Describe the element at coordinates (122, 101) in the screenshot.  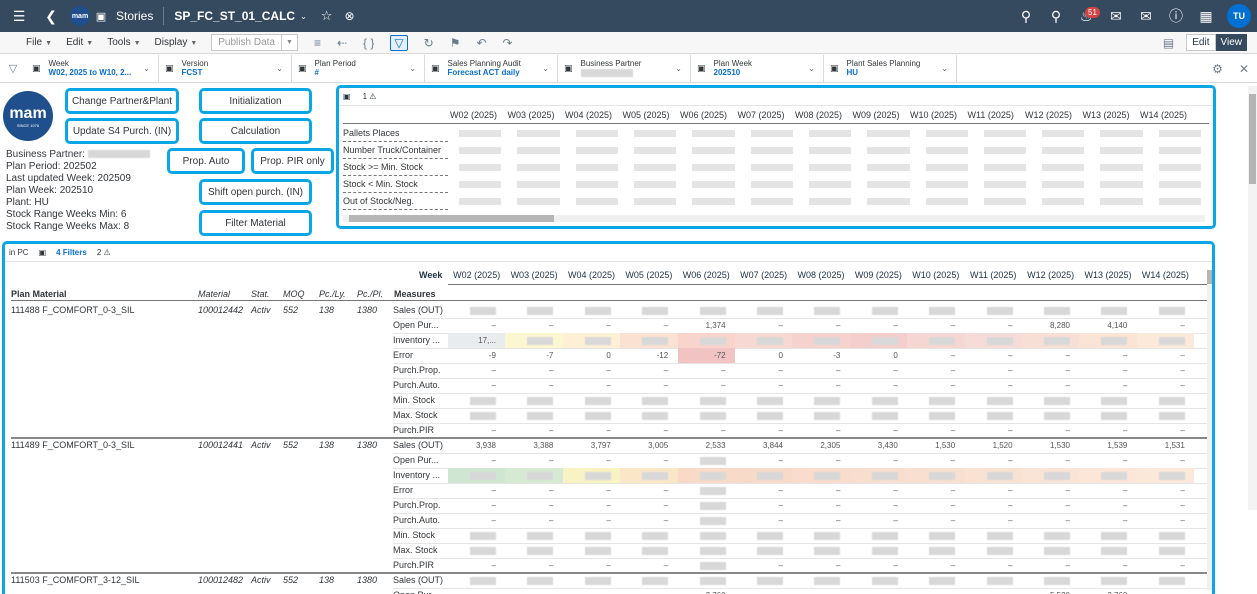
I see `change-partner-plant-button: Change Partner&Plant` at that location.